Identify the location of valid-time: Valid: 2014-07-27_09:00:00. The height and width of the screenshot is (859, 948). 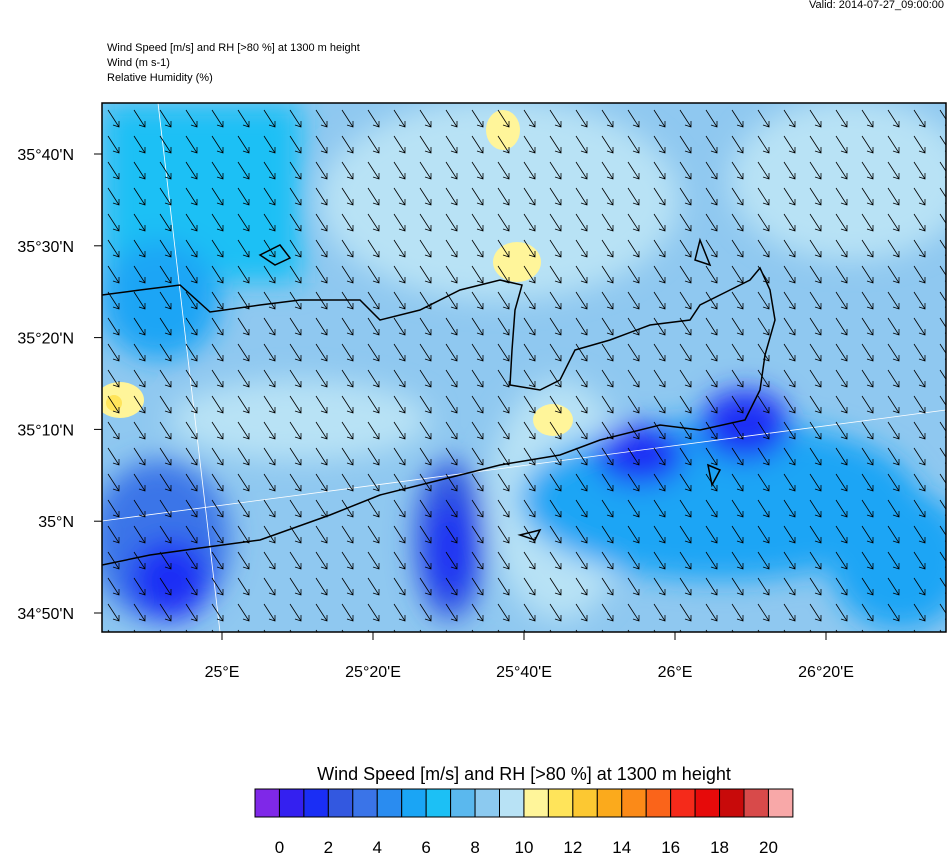
(876, 5).